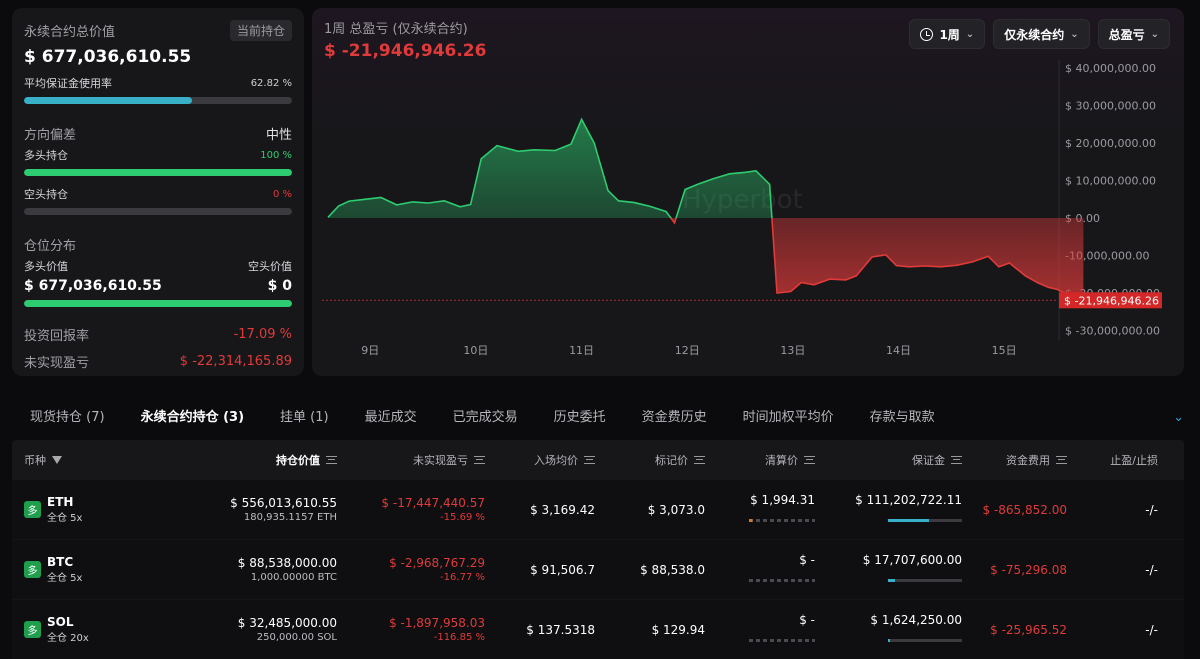 The image size is (1200, 659). I want to click on tab-5: 历史委托, so click(579, 417).